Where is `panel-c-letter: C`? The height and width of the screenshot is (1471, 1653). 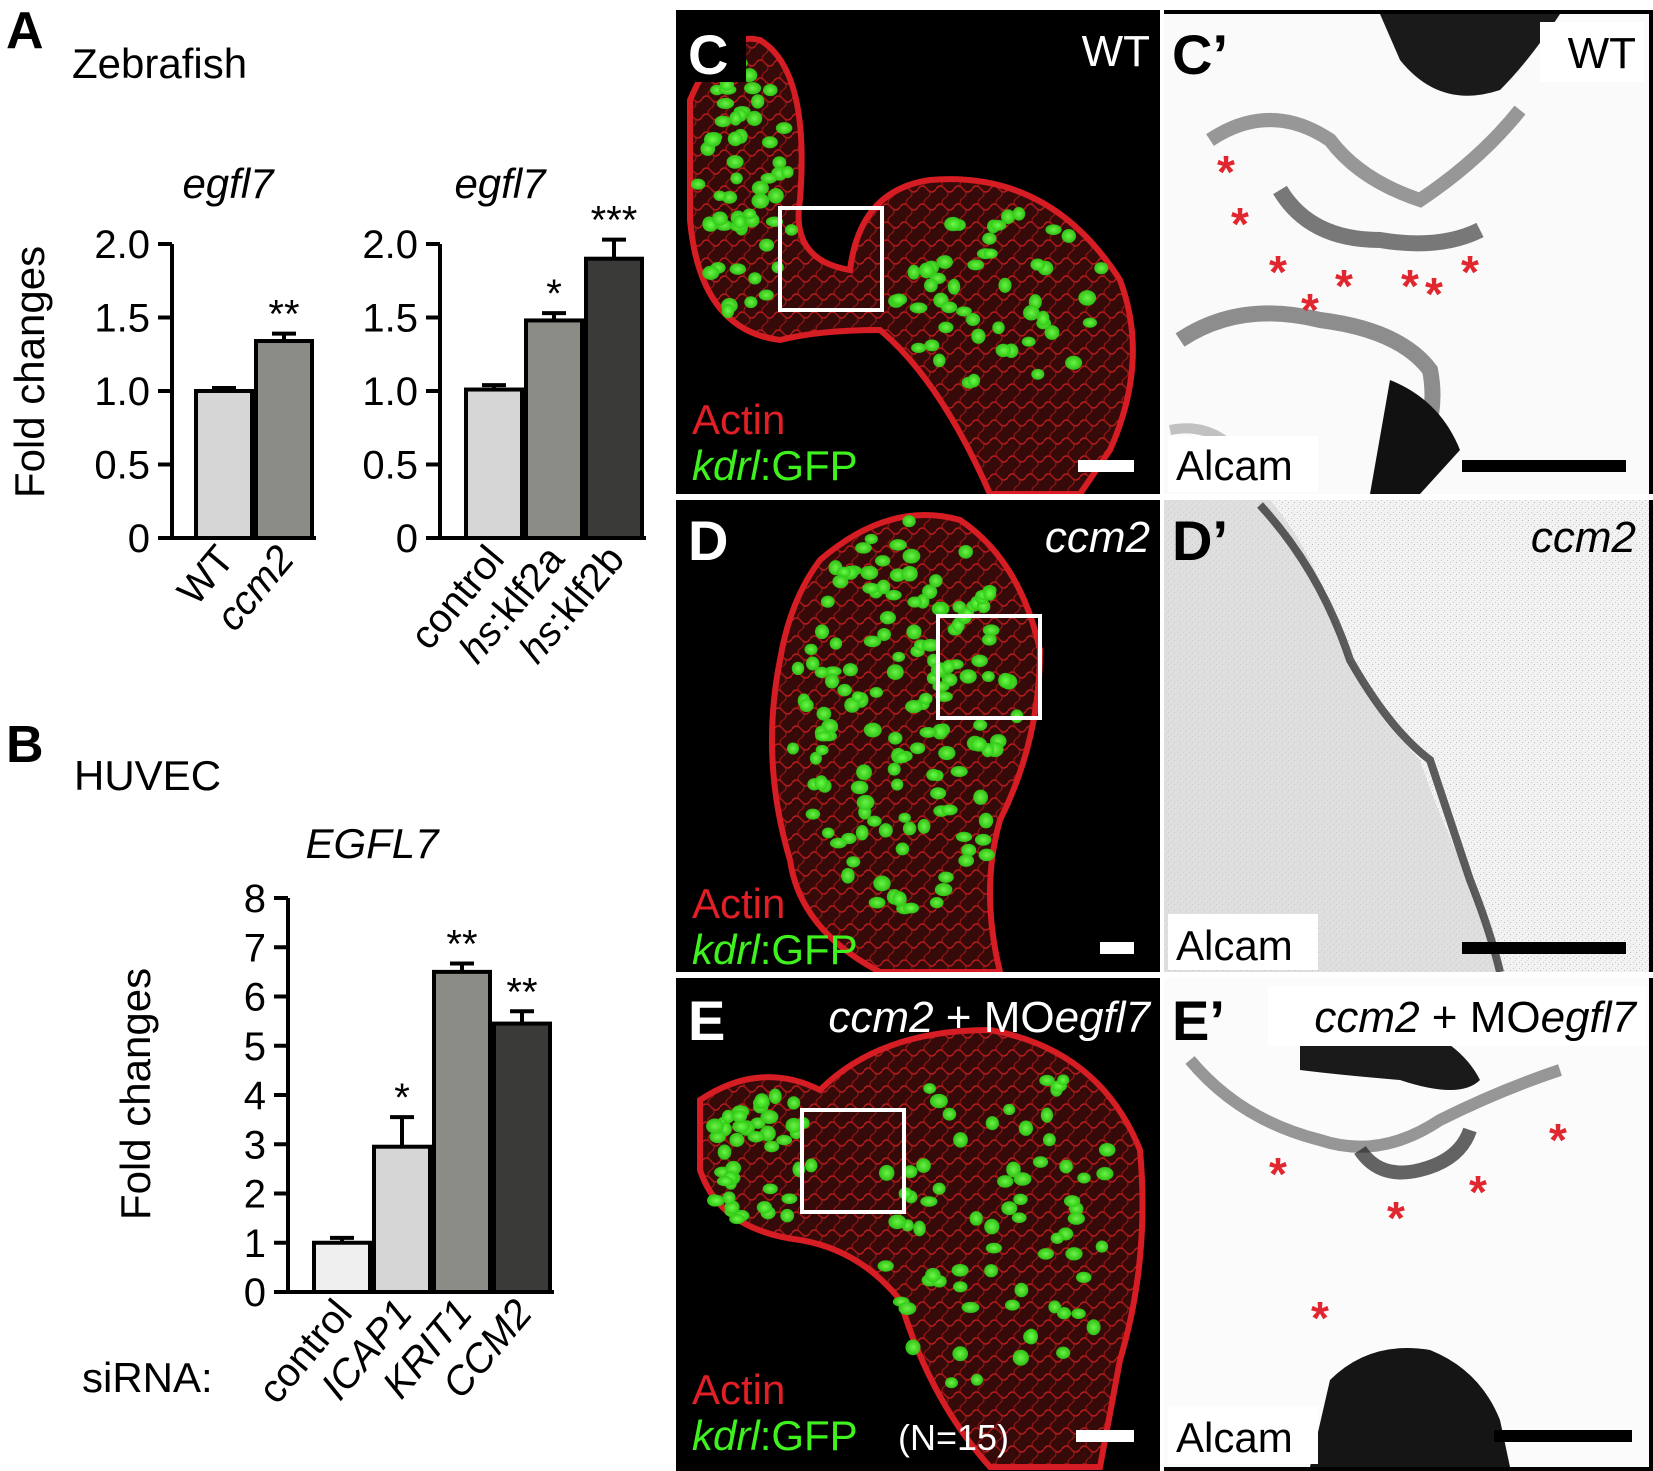 panel-c-letter: C is located at coordinates (708, 54).